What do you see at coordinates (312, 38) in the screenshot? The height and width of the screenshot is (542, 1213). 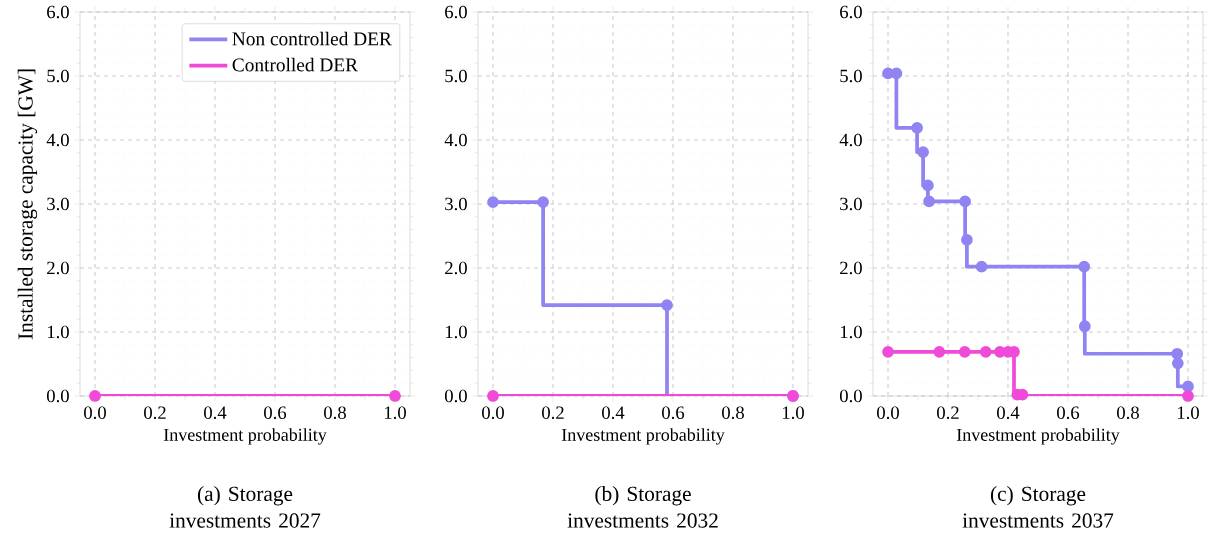 I see `legend-label: Non controlled DER` at bounding box center [312, 38].